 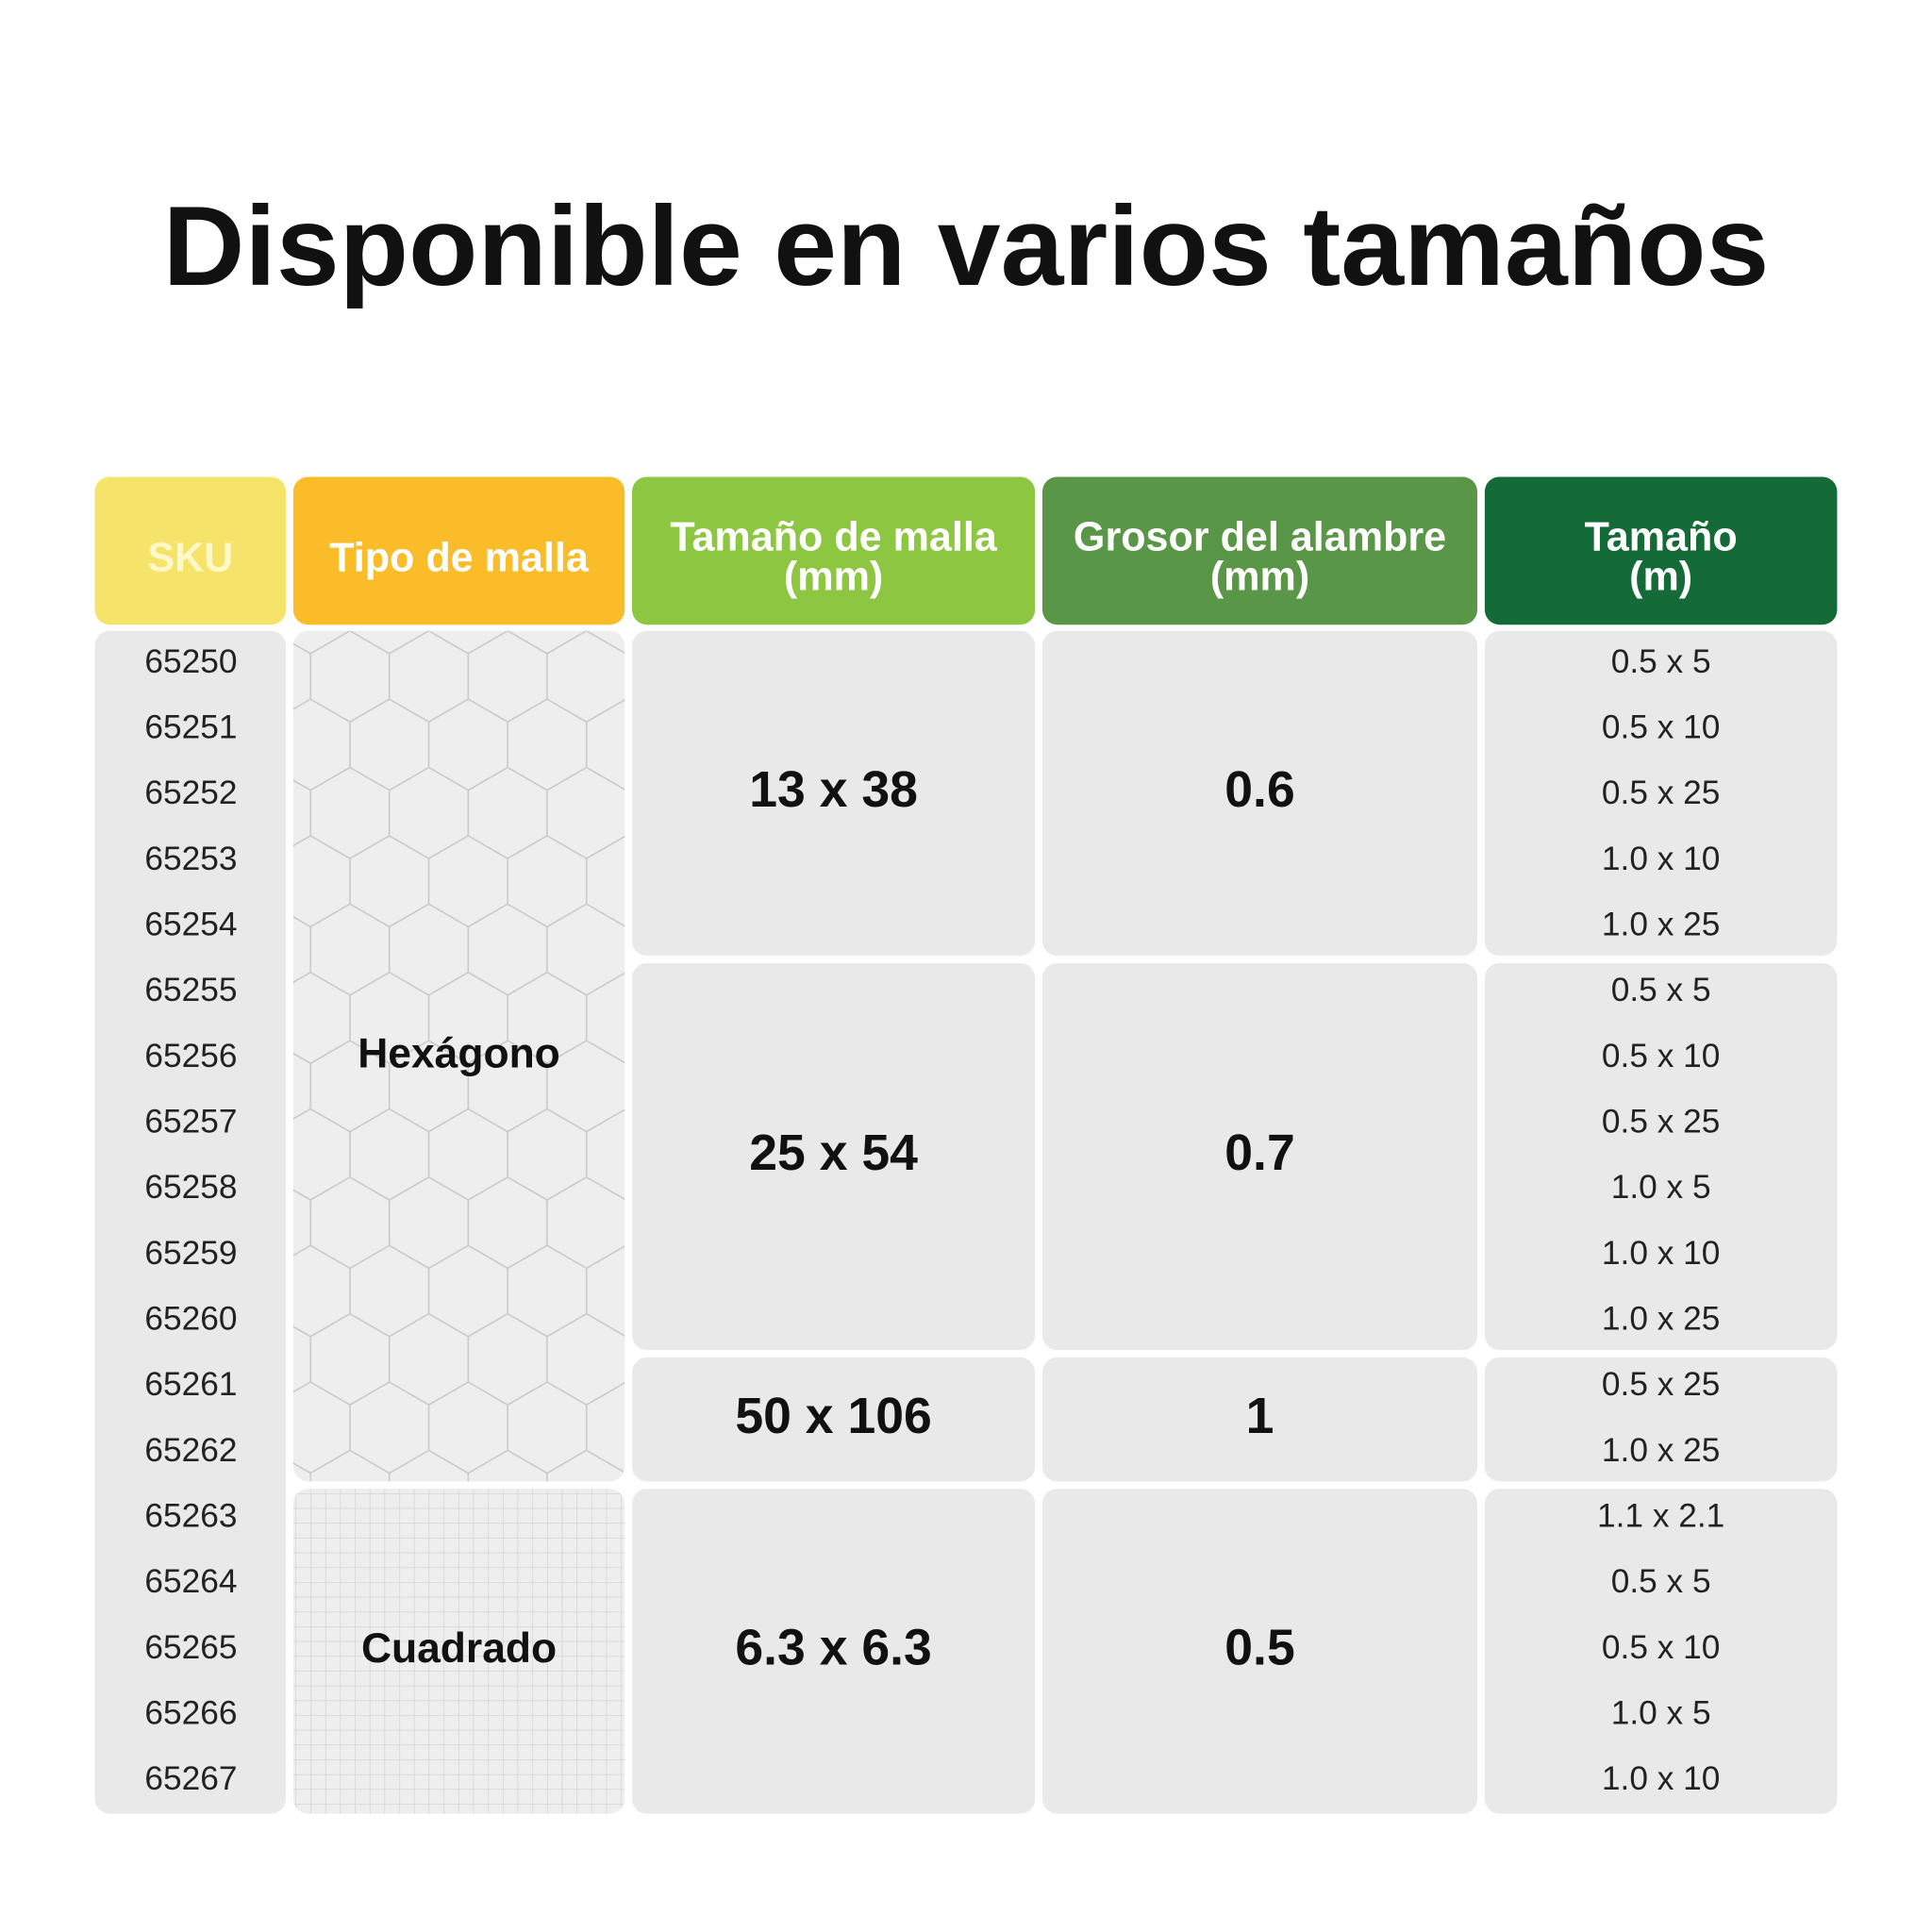 I want to click on header-label: SKU, so click(x=190, y=558).